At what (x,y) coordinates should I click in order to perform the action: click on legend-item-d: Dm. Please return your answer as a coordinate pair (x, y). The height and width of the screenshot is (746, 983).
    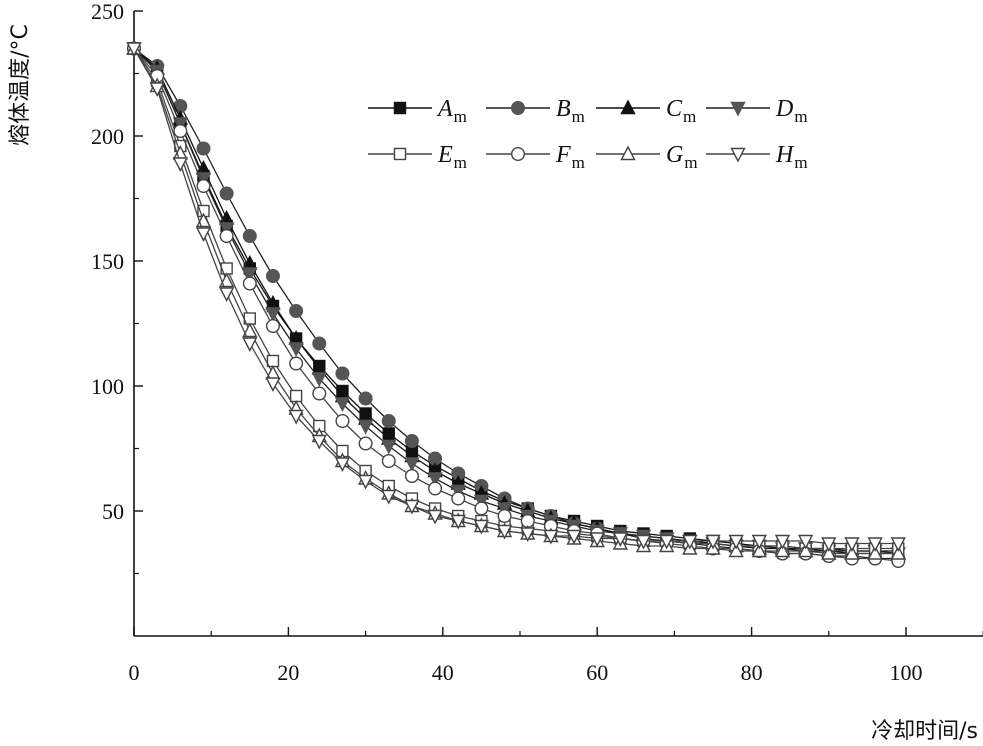
    Looking at the image, I should click on (757, 111).